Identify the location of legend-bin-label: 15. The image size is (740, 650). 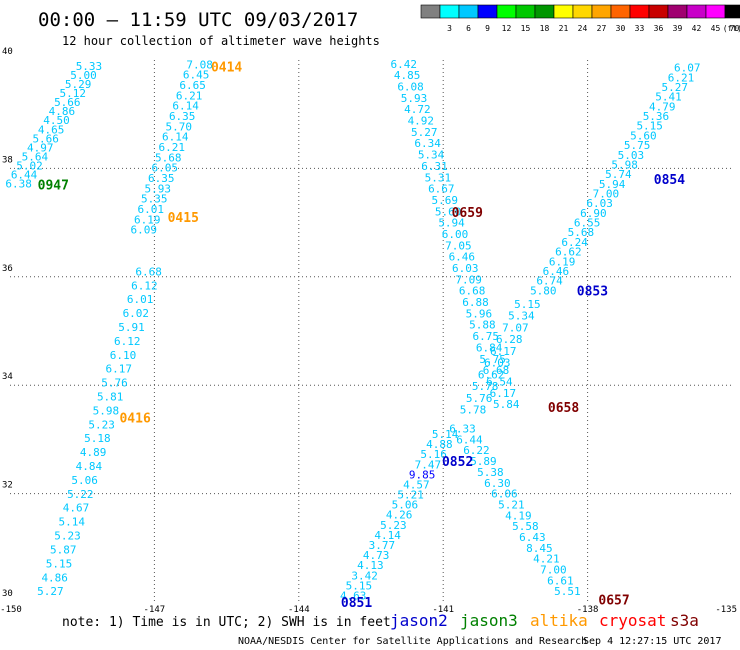
(526, 28).